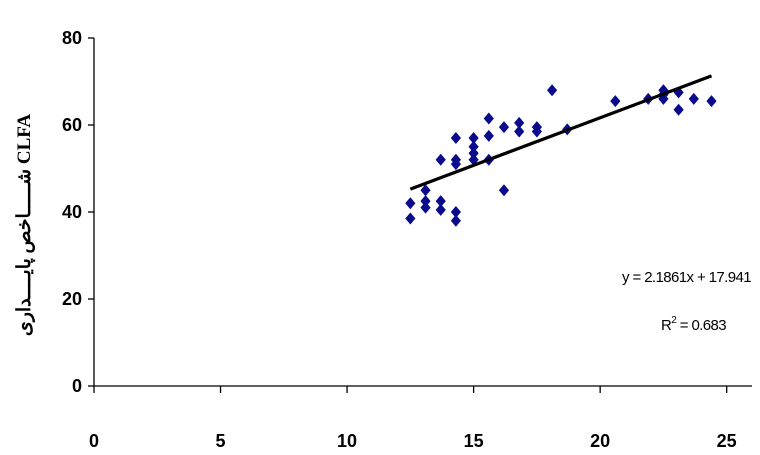  What do you see at coordinates (474, 441) in the screenshot?
I see `x-tick-label: 15` at bounding box center [474, 441].